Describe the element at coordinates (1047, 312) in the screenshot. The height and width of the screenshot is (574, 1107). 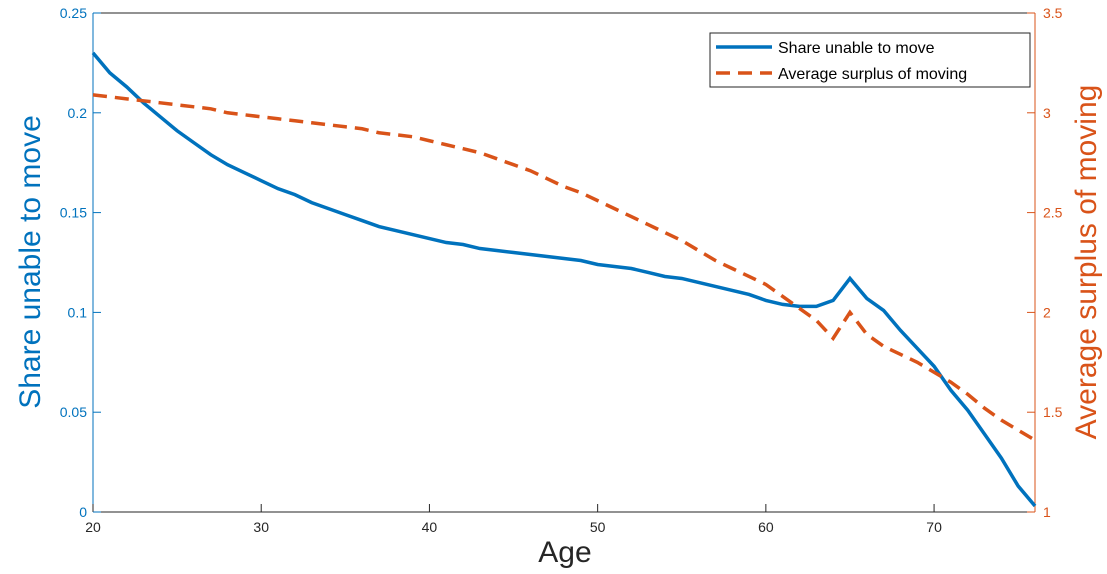
I see `y2-tick-label: 2` at that location.